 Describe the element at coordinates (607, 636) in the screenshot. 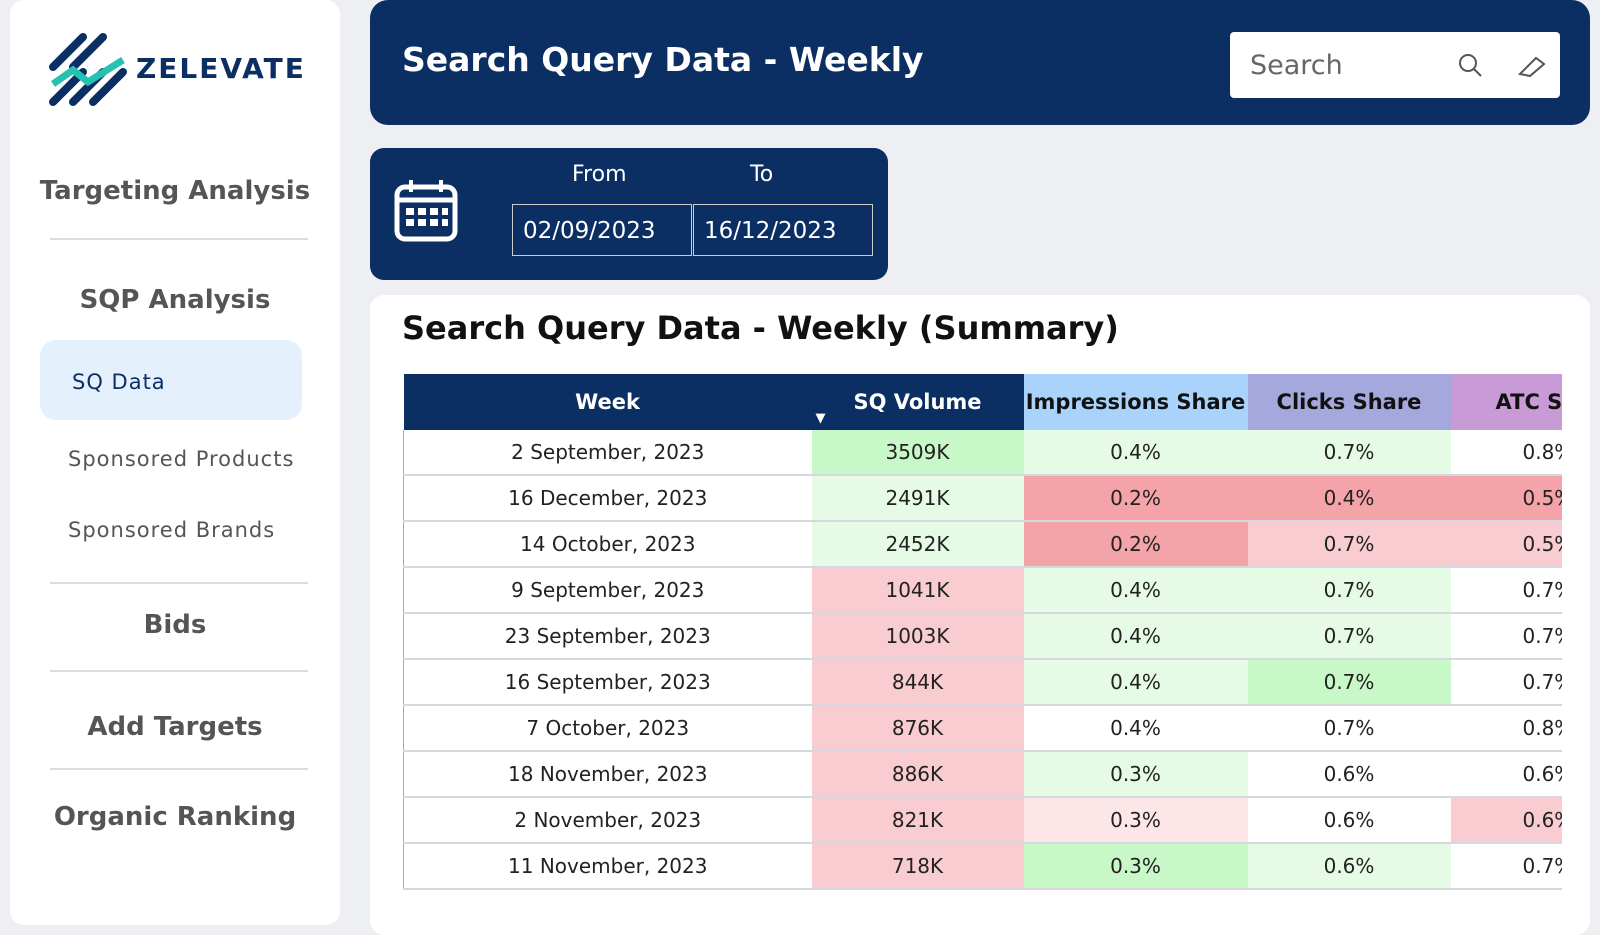

I see `table-cell: 23 September, 2023` at that location.